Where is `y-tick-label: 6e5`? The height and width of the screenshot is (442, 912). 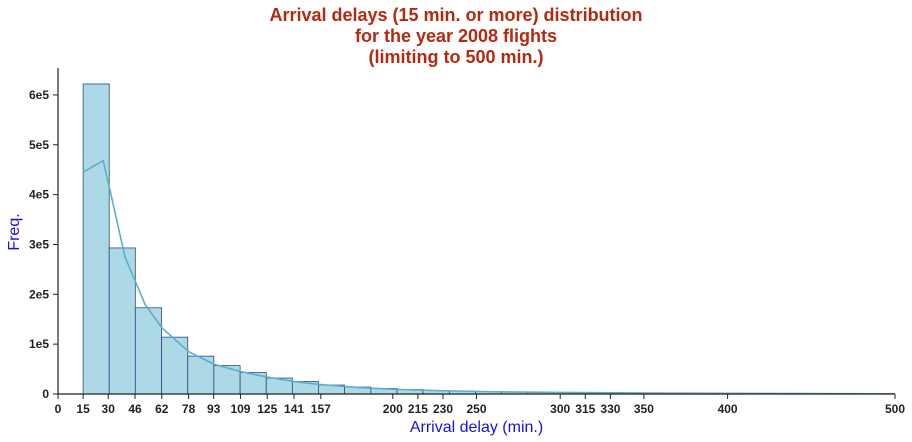
y-tick-label: 6e5 is located at coordinates (39, 95).